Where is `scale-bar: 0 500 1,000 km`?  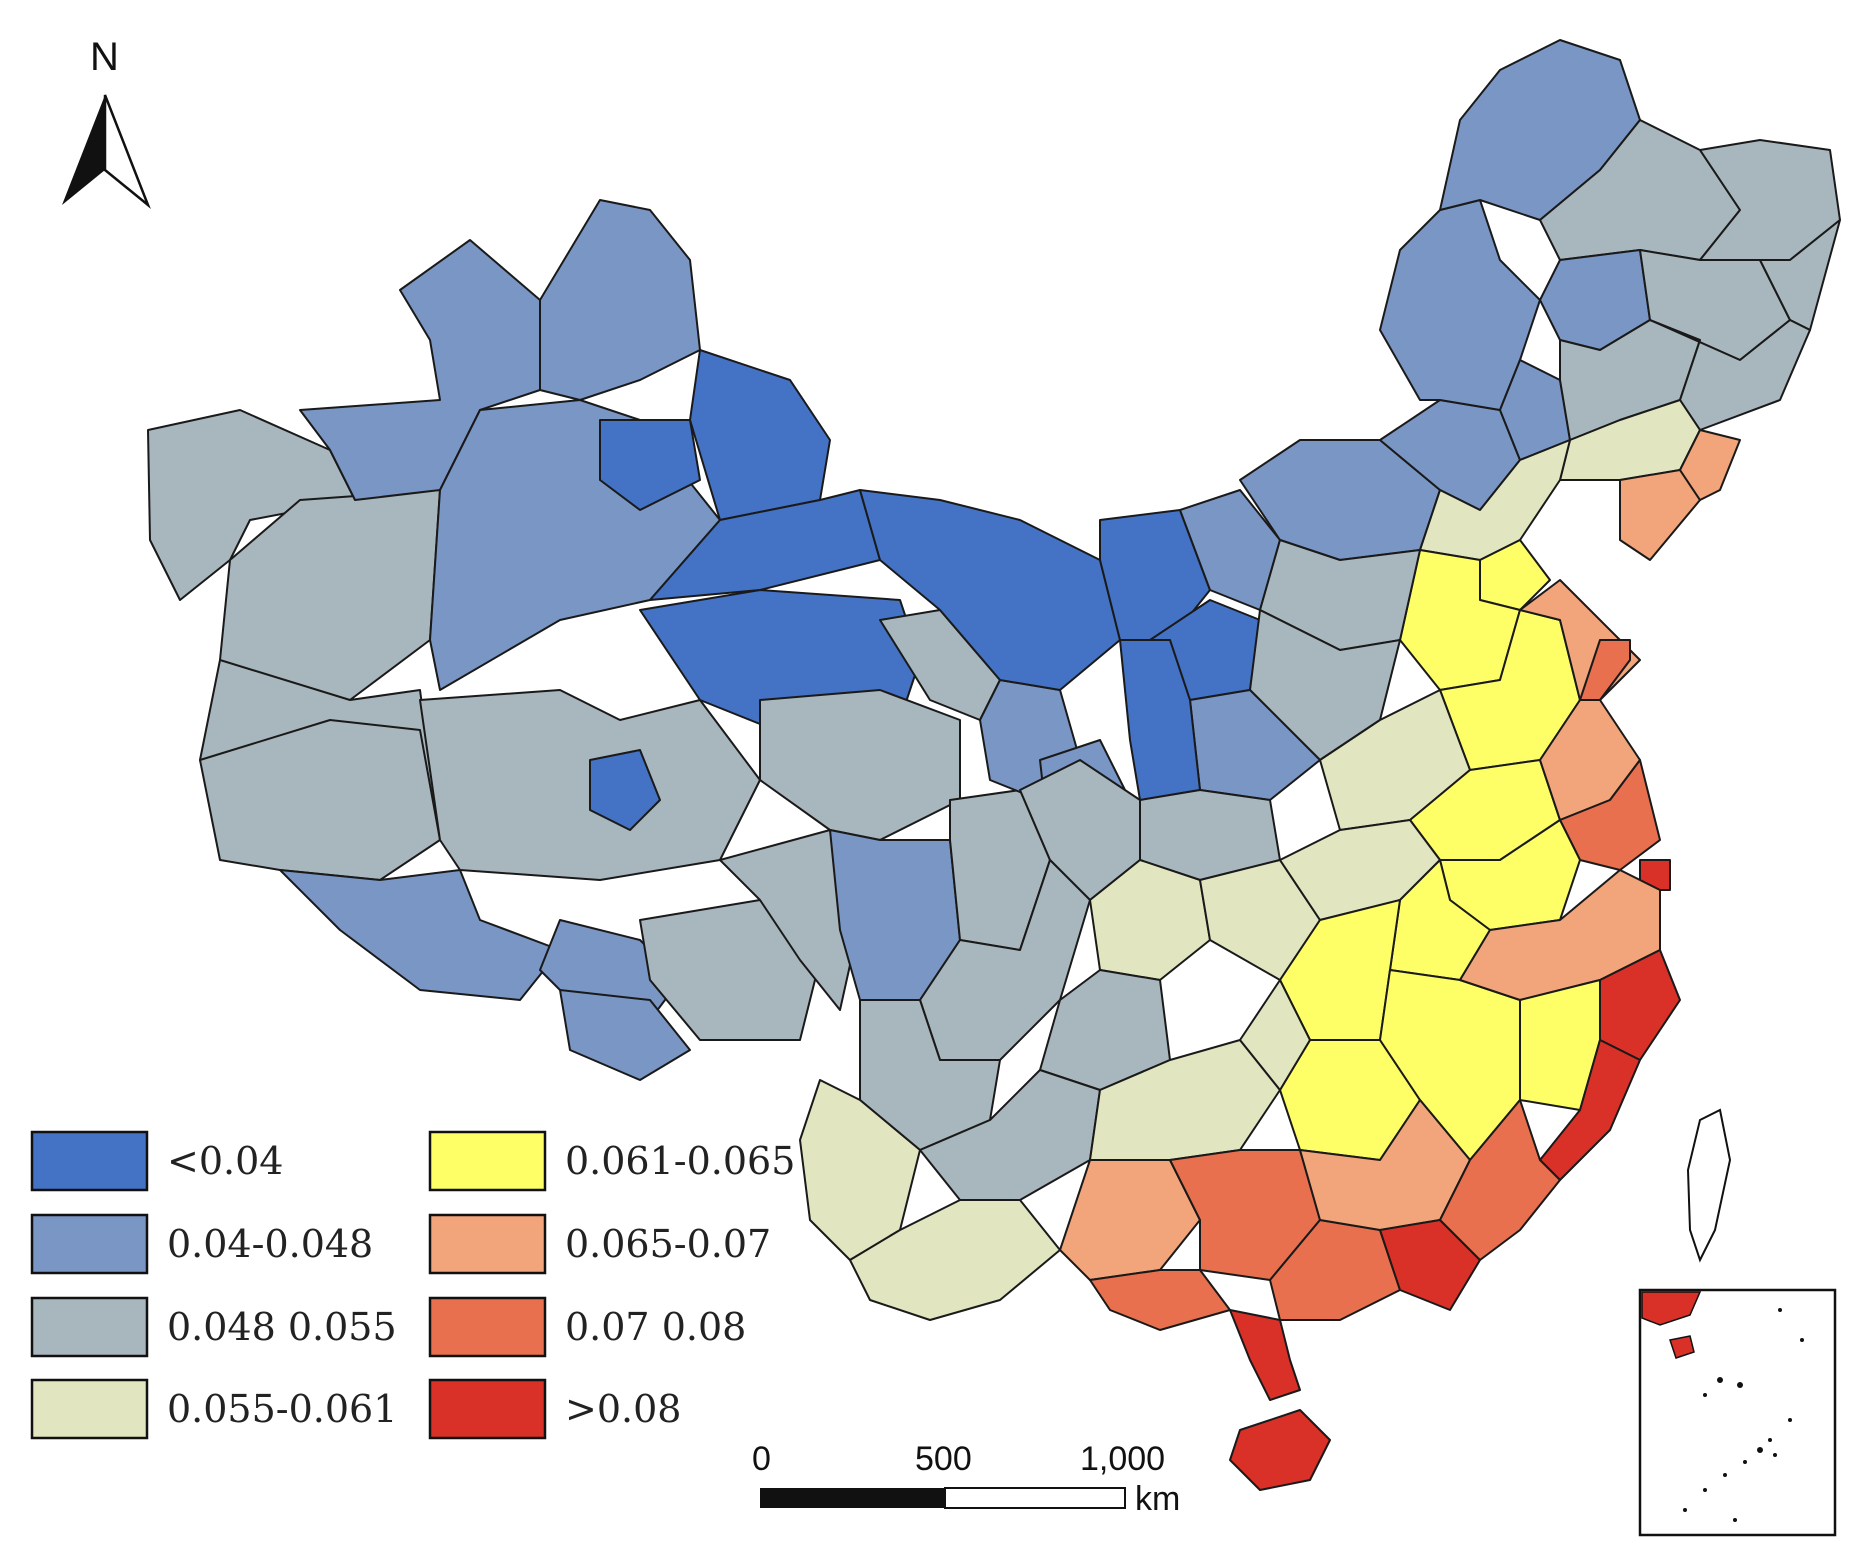
scale-bar: 0 500 1,000 km is located at coordinates (966, 1479).